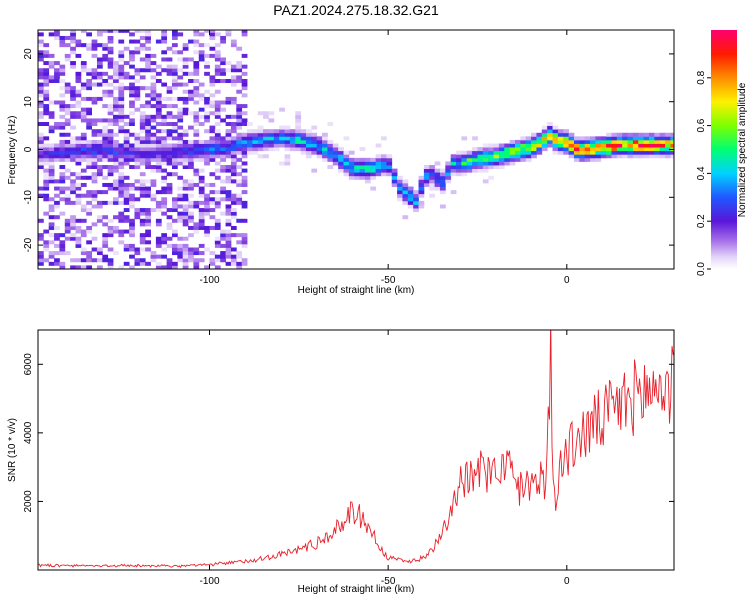 This screenshot has width=750, height=600. Describe the element at coordinates (356, 589) in the screenshot. I see `snr-x-label: Height of straight line (km)` at that location.